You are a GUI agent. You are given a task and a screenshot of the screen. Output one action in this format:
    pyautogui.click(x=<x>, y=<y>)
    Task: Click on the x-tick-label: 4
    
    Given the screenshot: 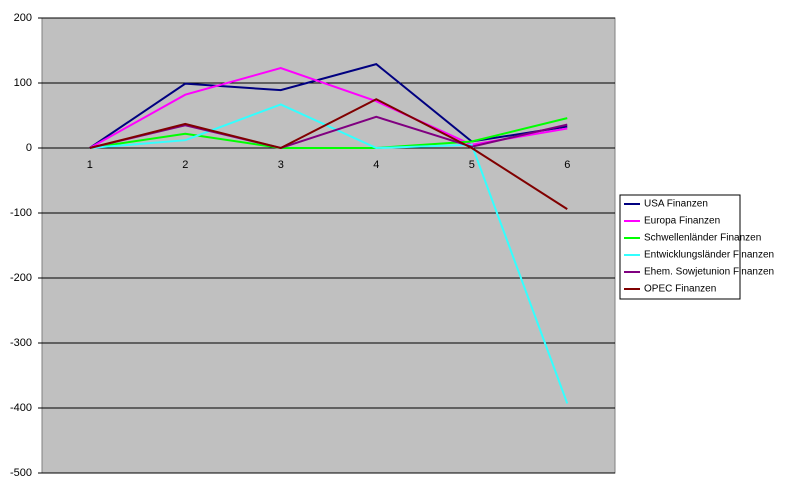 What is the action you would take?
    pyautogui.click(x=376, y=165)
    